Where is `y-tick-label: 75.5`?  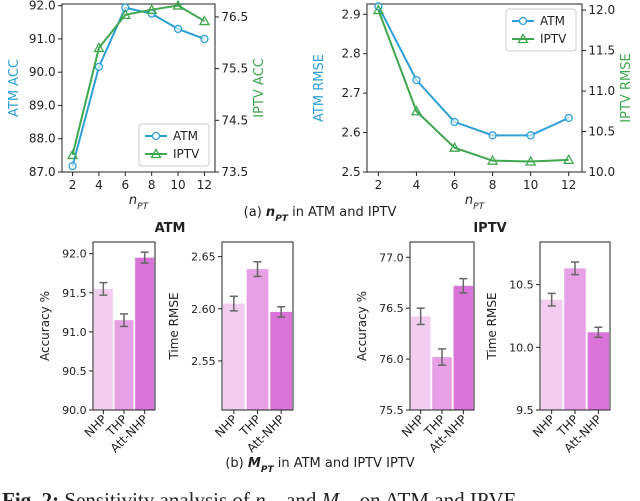
y-tick-label: 75.5 is located at coordinates (391, 410).